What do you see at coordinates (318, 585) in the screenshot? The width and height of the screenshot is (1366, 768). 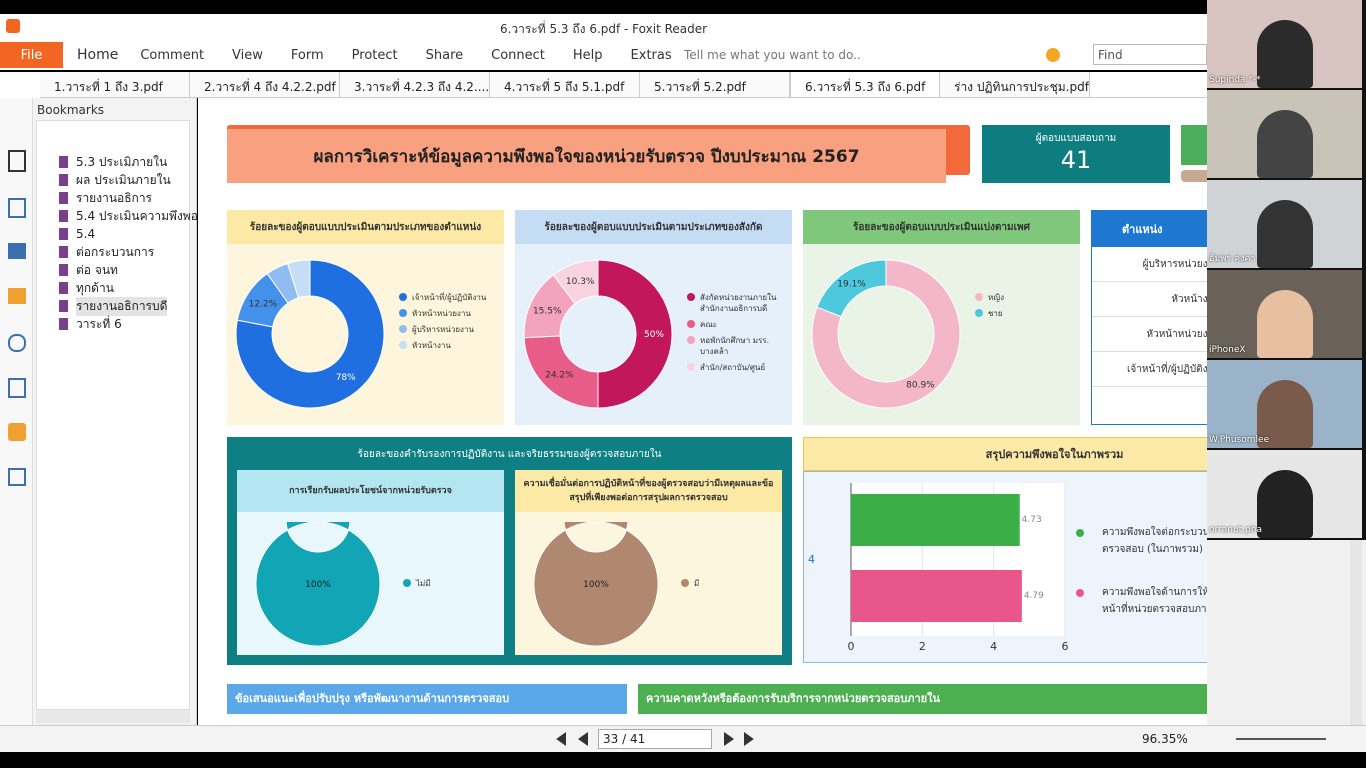 I see `slice-label: 100%` at bounding box center [318, 585].